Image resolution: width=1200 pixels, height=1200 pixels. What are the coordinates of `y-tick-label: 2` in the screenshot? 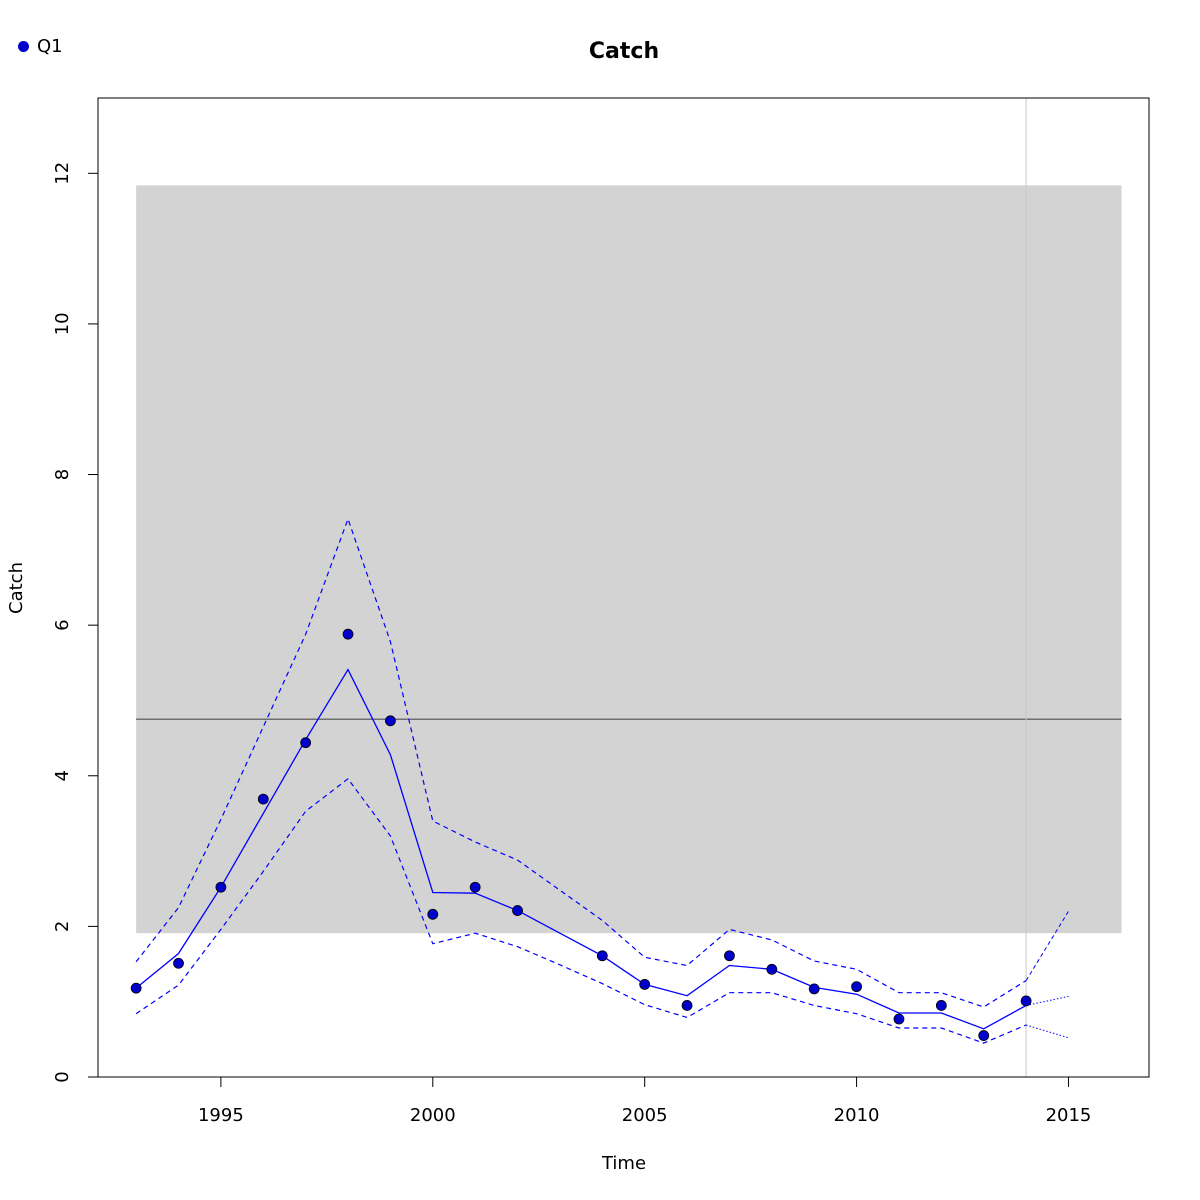 It's located at (62, 926).